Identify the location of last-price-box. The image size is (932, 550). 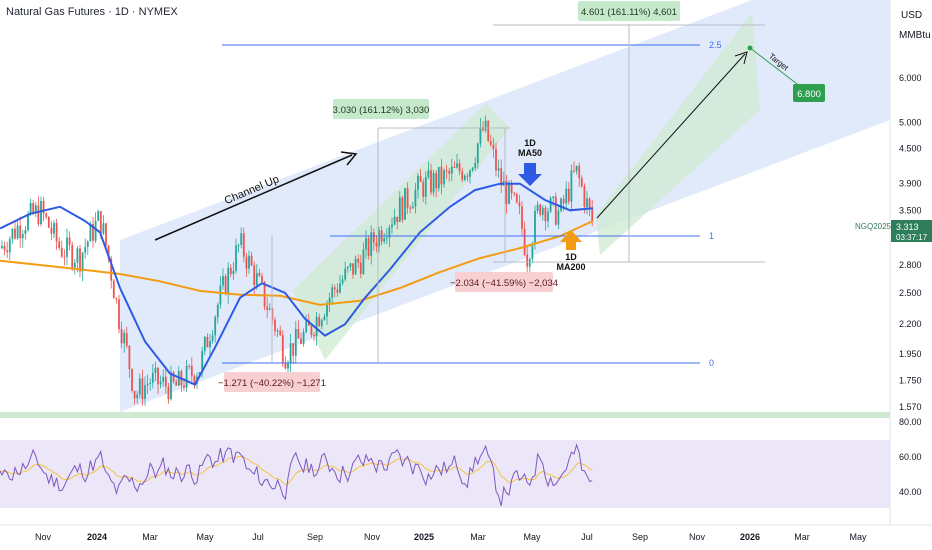
(911, 231).